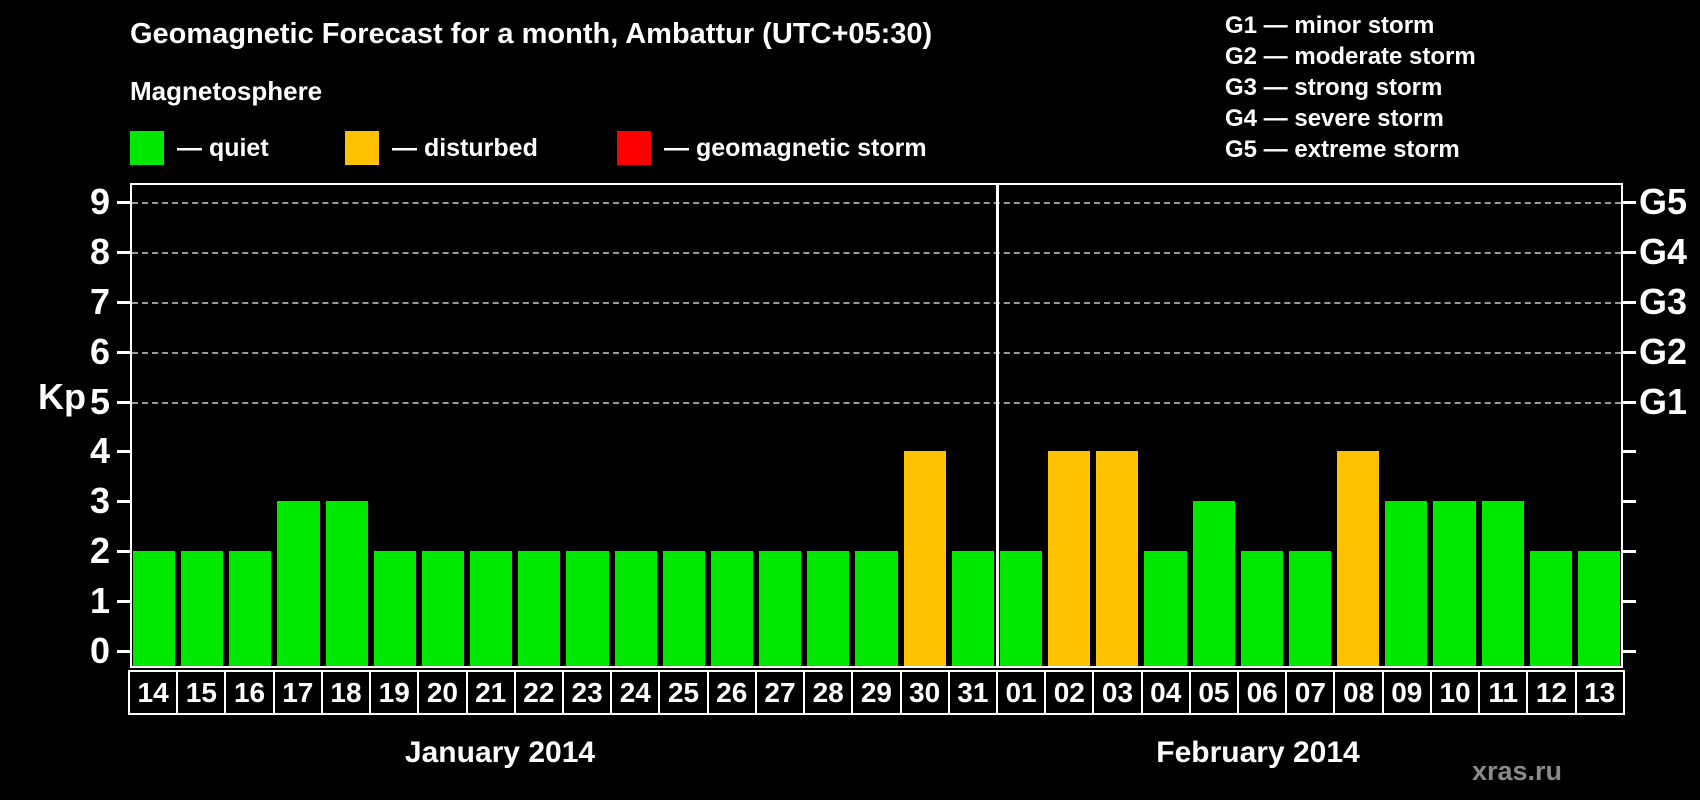  Describe the element at coordinates (249, 692) in the screenshot. I see `day-label-16: 16` at that location.